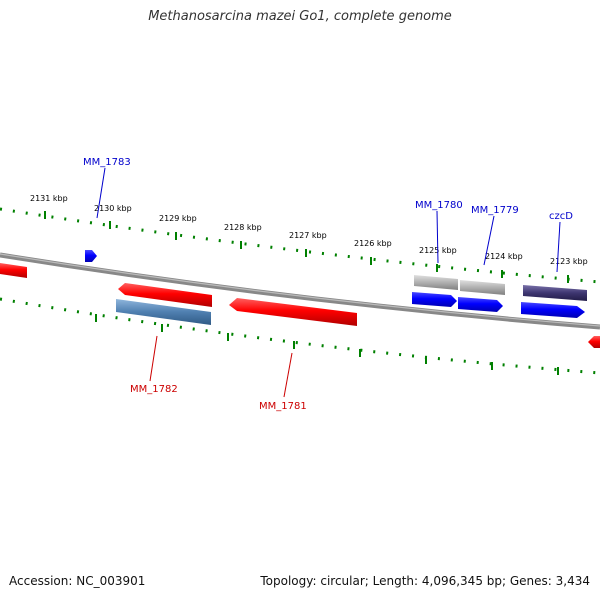 The width and height of the screenshot is (600, 600). I want to click on label-mm1779: MM_1779, so click(495, 210).